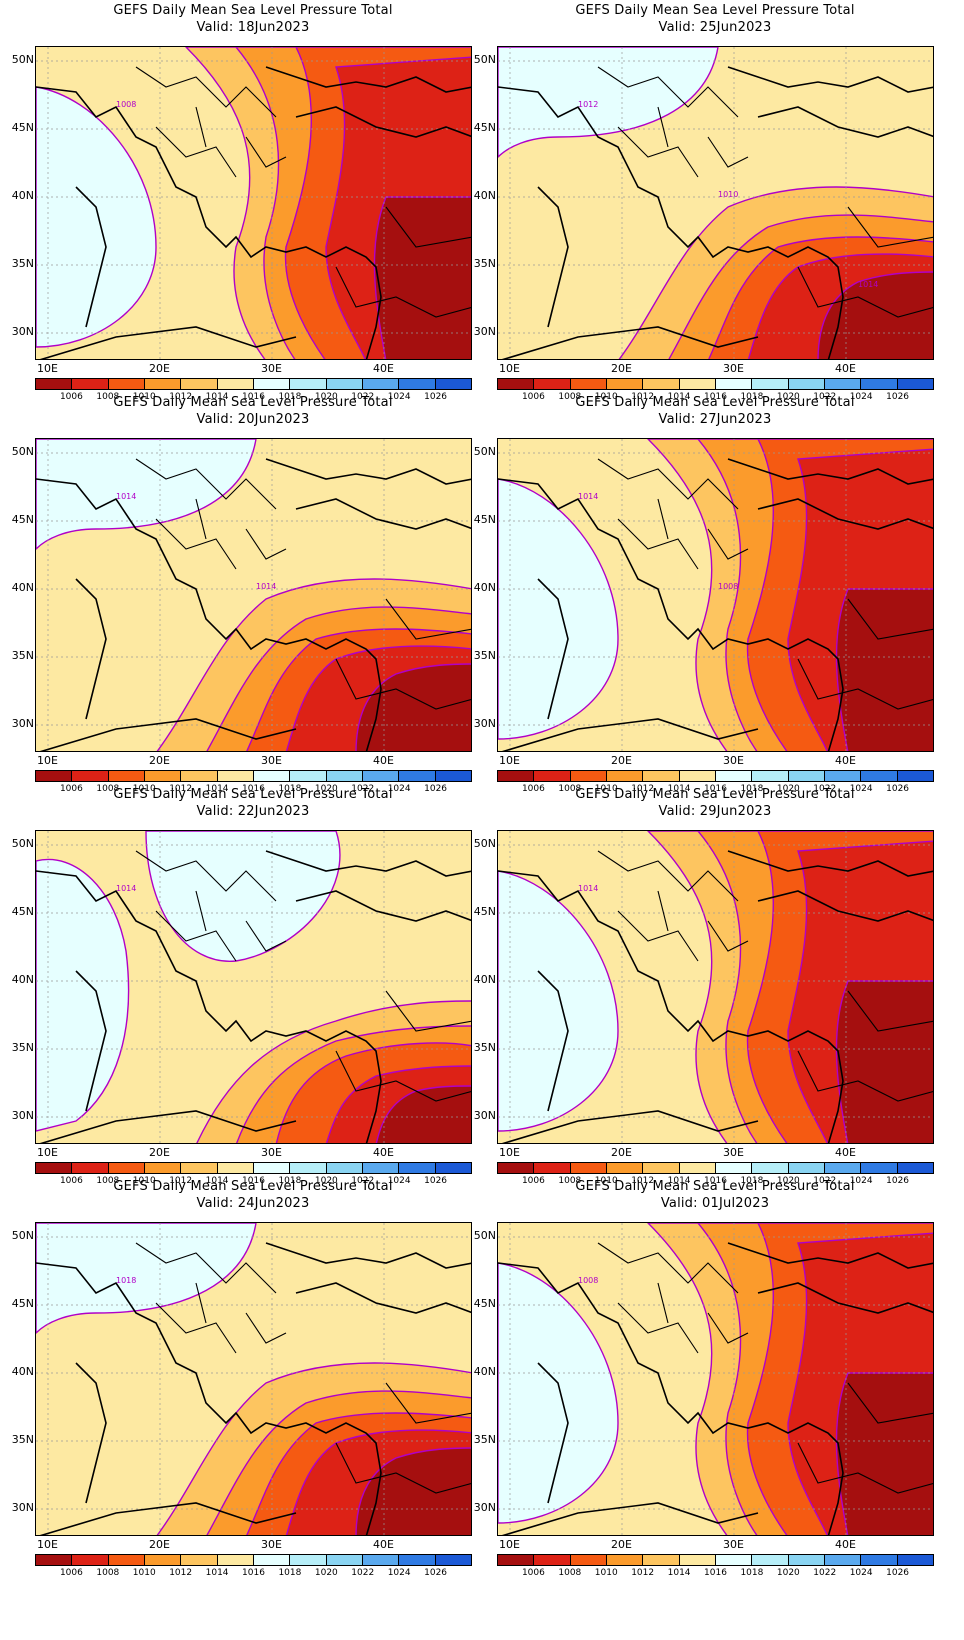 The width and height of the screenshot is (964, 1640). What do you see at coordinates (588, 496) in the screenshot?
I see `contour-label: 1014` at bounding box center [588, 496].